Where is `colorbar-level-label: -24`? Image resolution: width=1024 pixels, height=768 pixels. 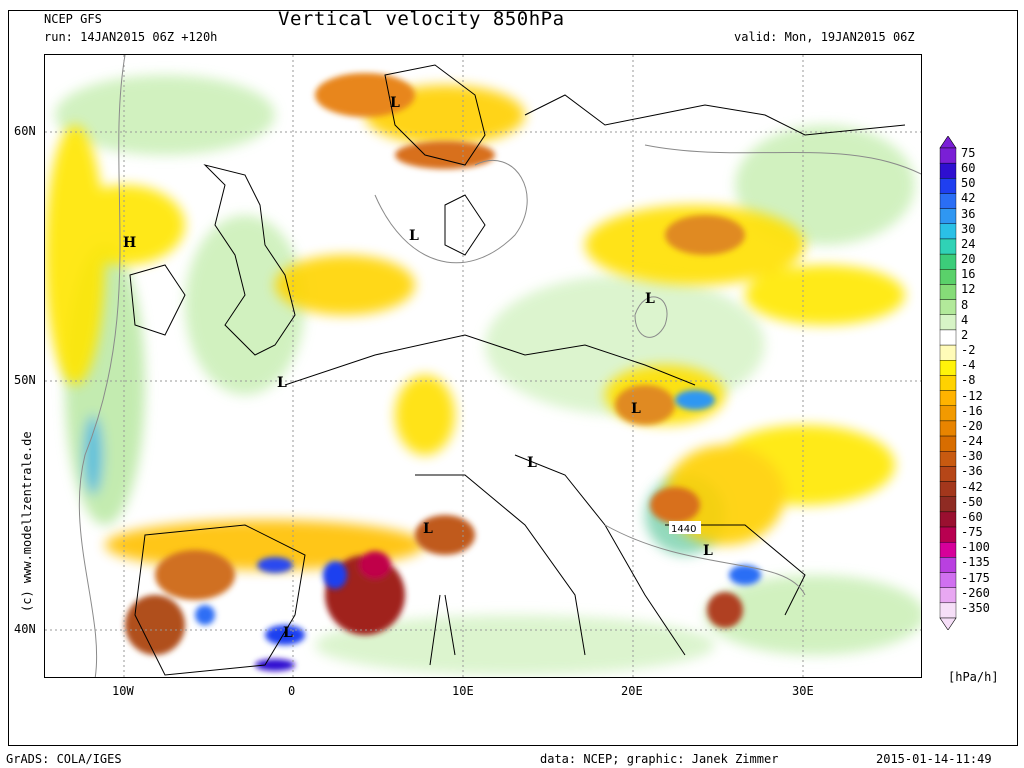 colorbar-level-label: -24 is located at coordinates (972, 441).